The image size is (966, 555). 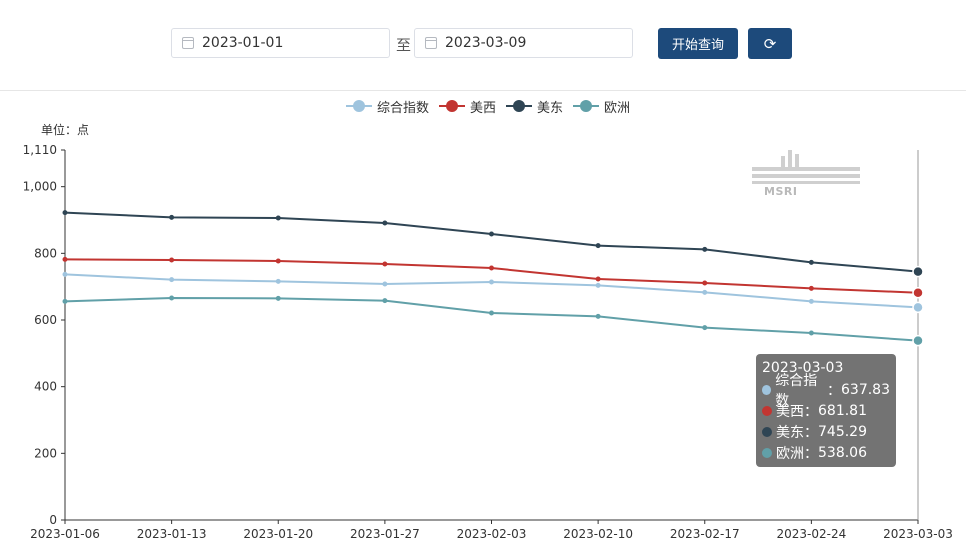 What do you see at coordinates (601, 106) in the screenshot?
I see `legend-item: 欧洲` at bounding box center [601, 106].